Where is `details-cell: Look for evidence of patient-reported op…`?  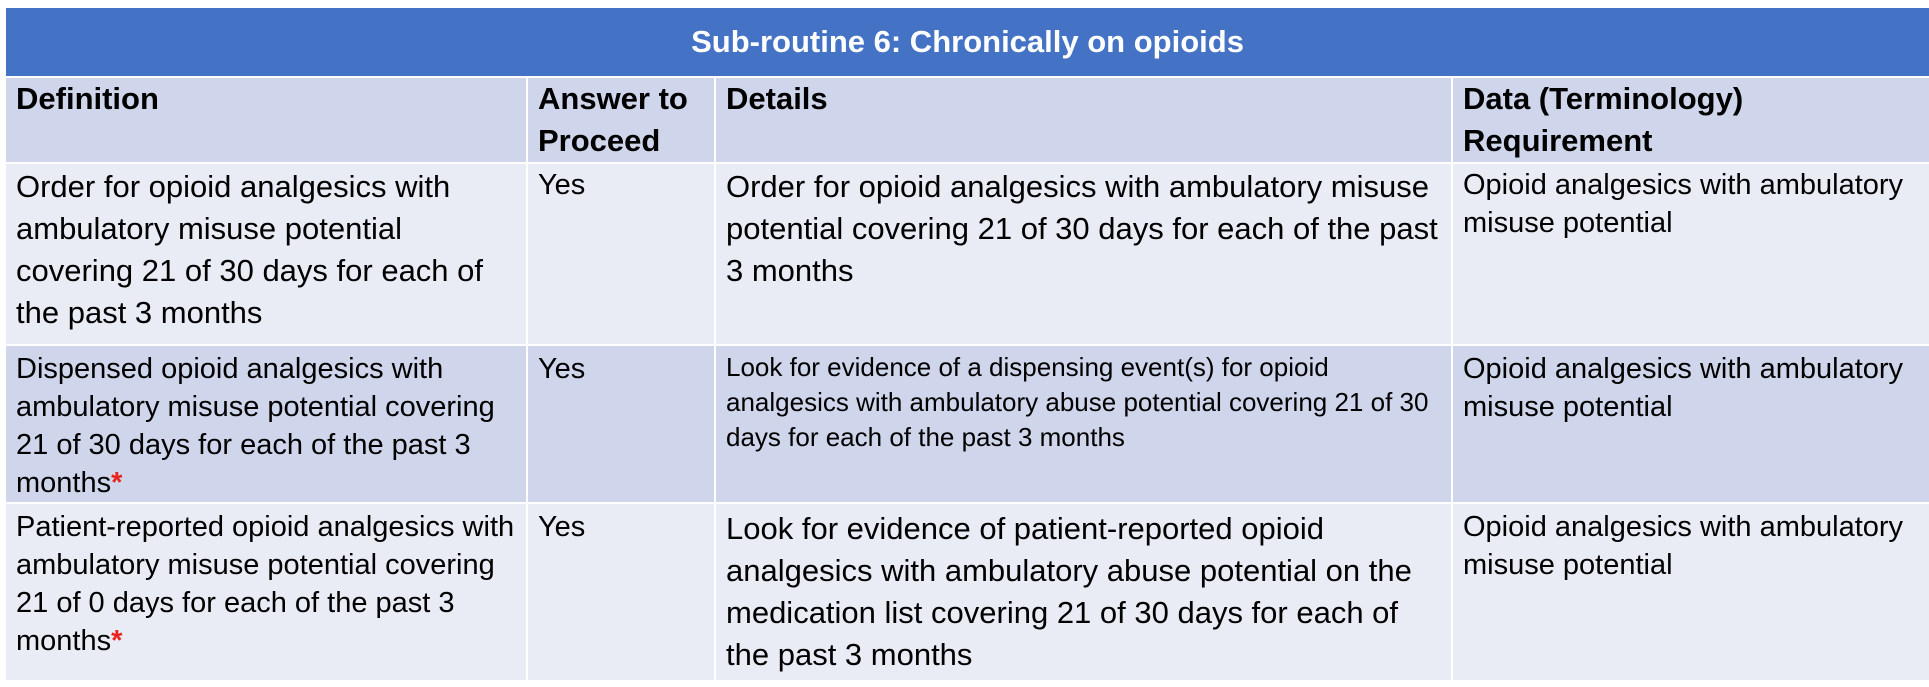
details-cell: Look for evidence of patient-reported op… is located at coordinates (1083, 592).